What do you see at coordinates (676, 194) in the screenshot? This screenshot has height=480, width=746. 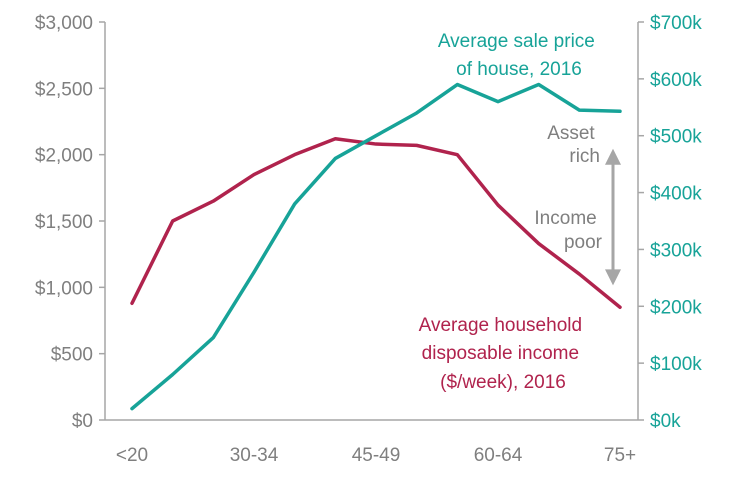 I see `right-tick-label: $400k` at bounding box center [676, 194].